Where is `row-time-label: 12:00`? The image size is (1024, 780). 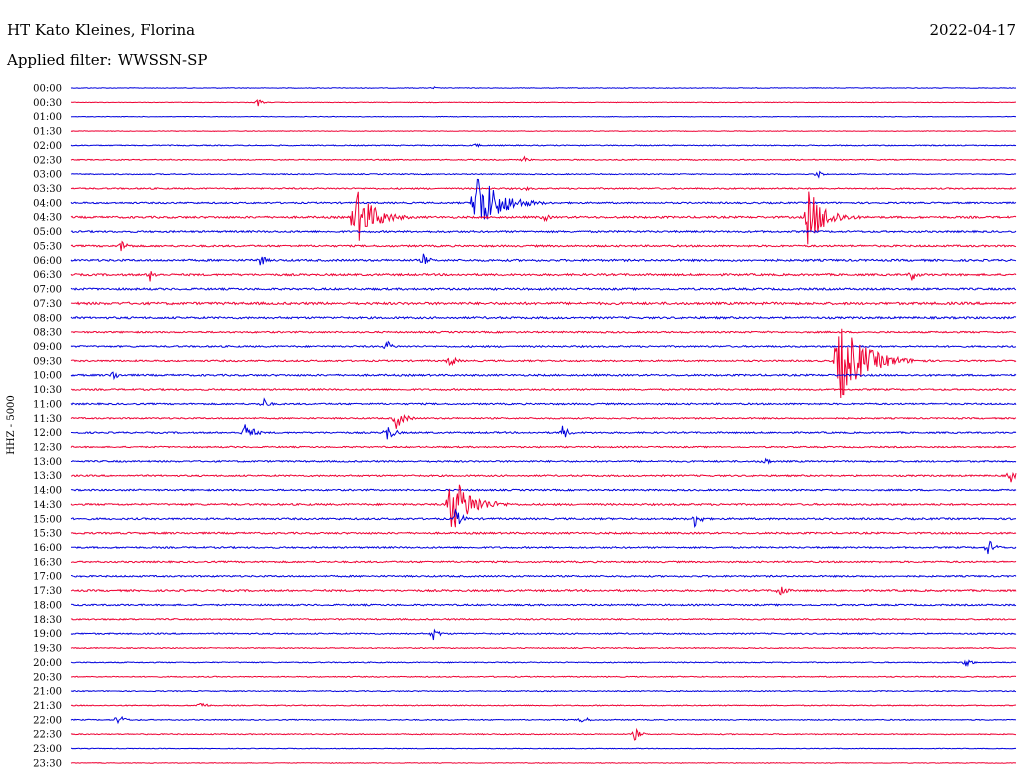
row-time-label: 12:00 is located at coordinates (47, 433).